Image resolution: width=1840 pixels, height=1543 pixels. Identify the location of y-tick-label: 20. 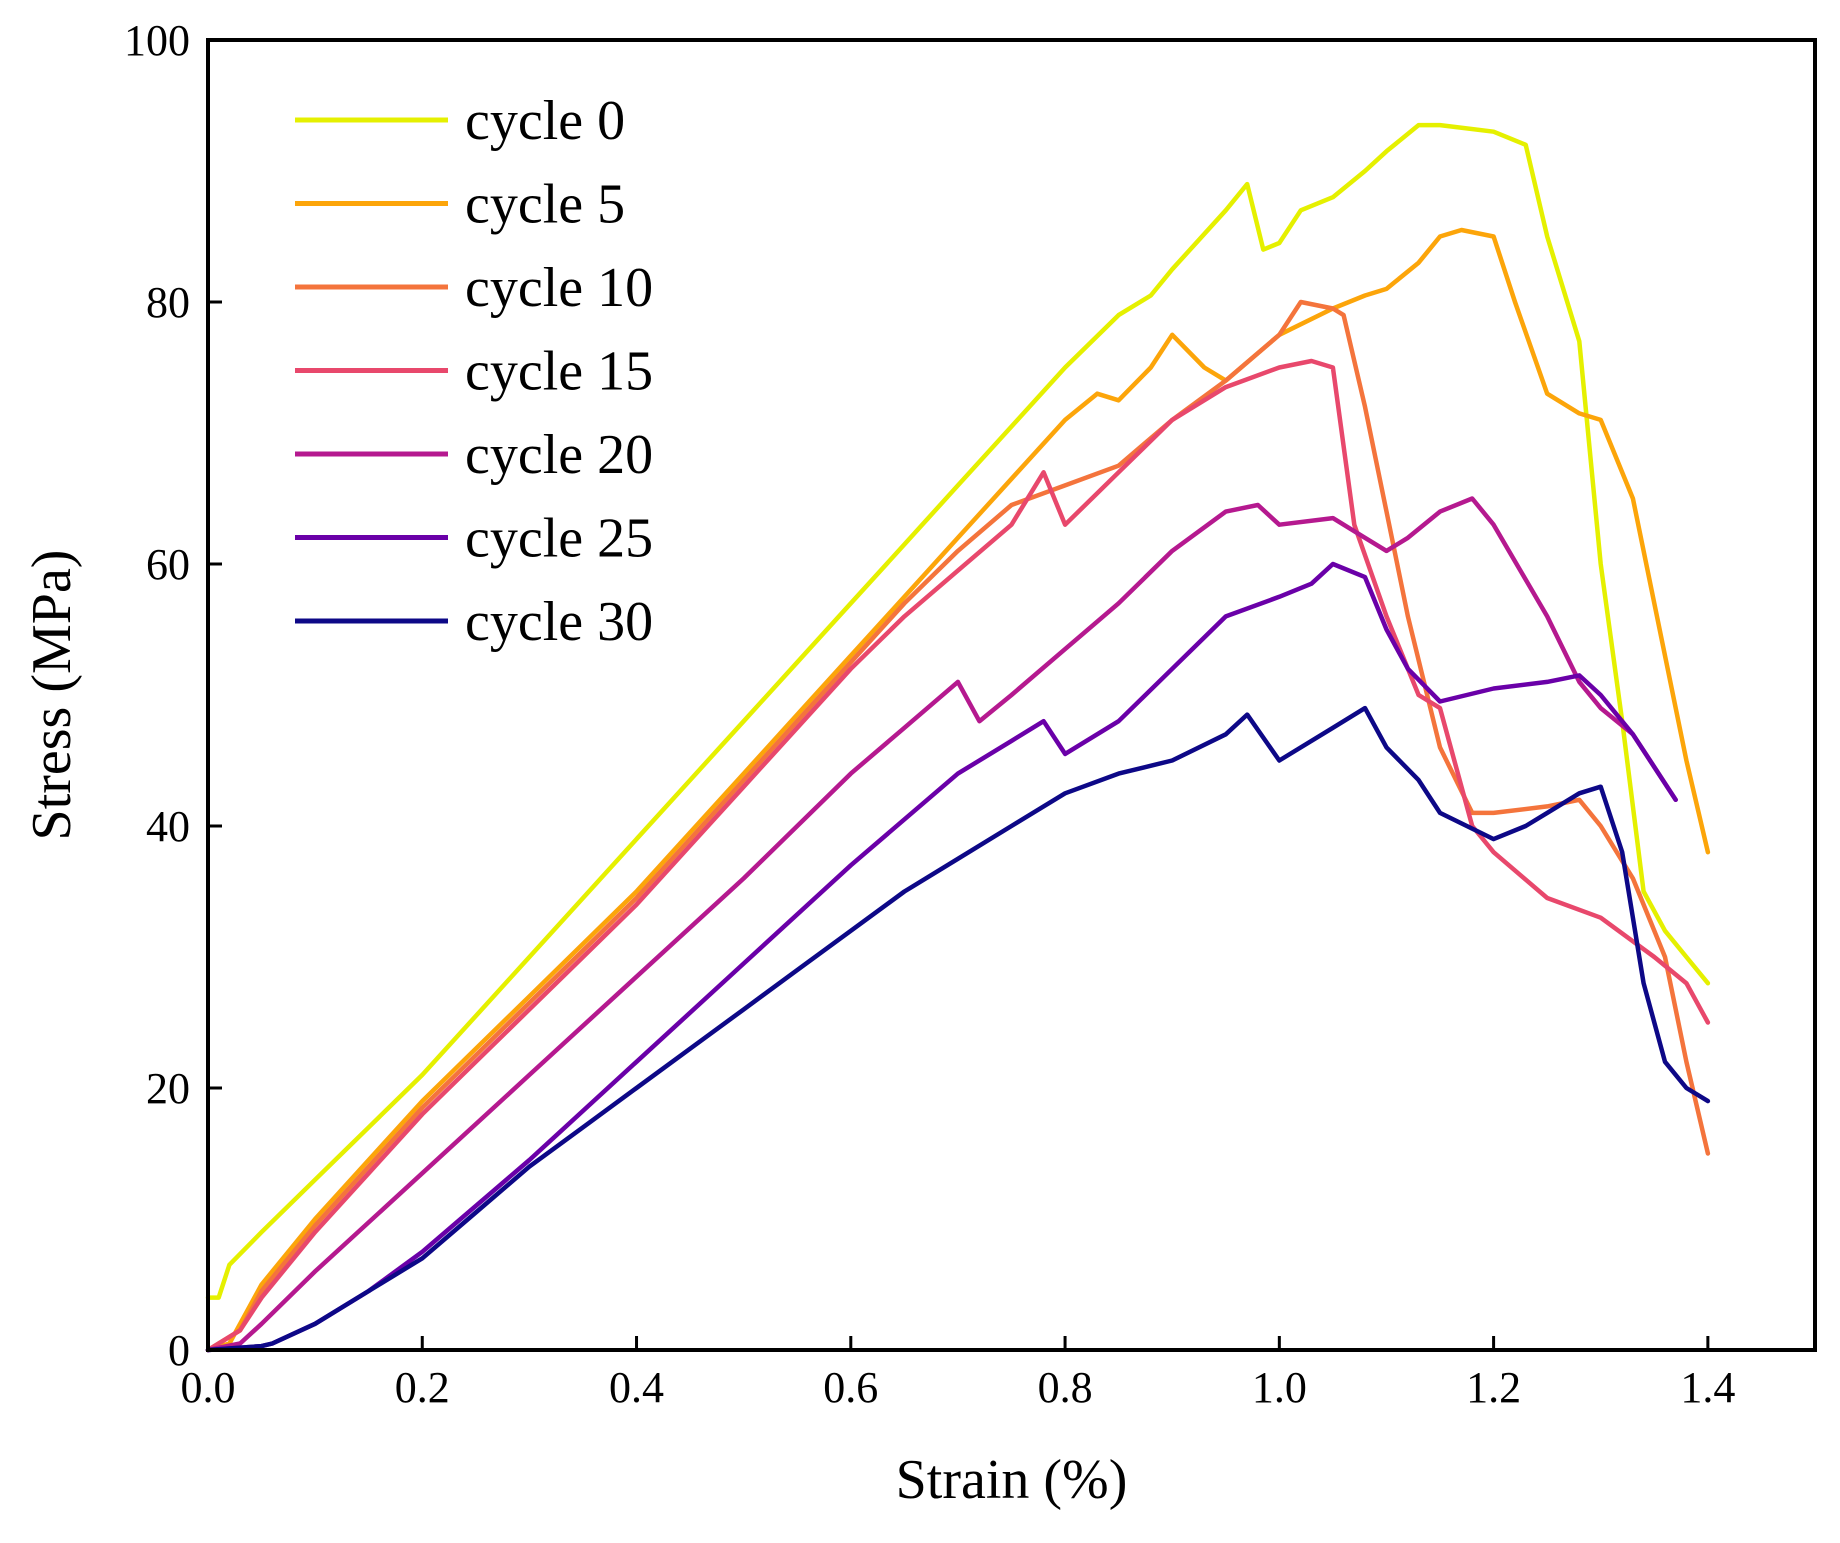
(168, 1088).